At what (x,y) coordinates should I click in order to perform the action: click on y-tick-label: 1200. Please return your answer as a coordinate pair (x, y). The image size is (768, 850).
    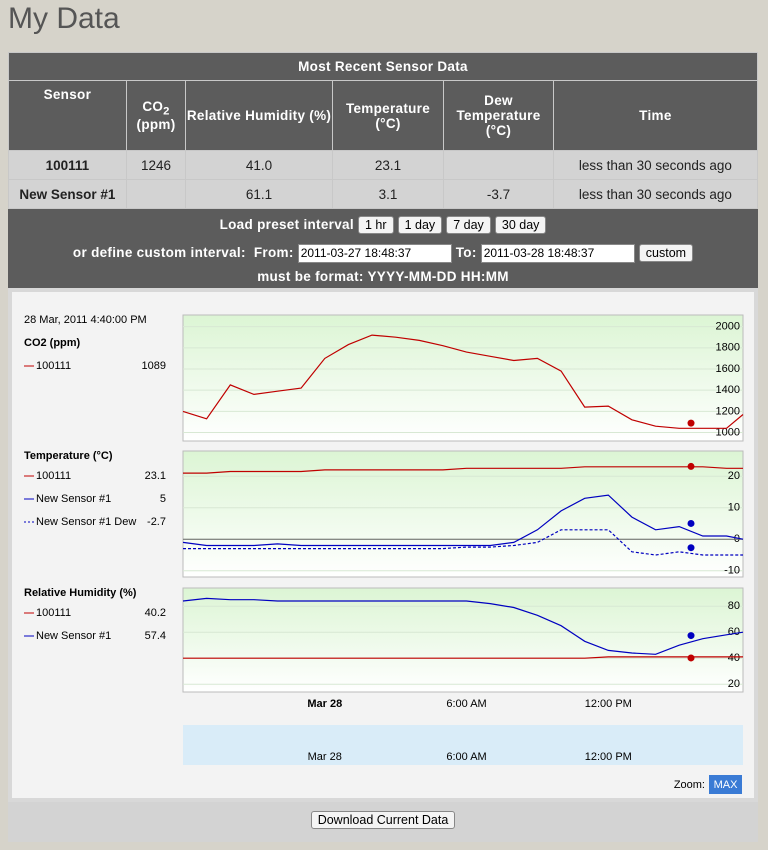
    Looking at the image, I should click on (728, 411).